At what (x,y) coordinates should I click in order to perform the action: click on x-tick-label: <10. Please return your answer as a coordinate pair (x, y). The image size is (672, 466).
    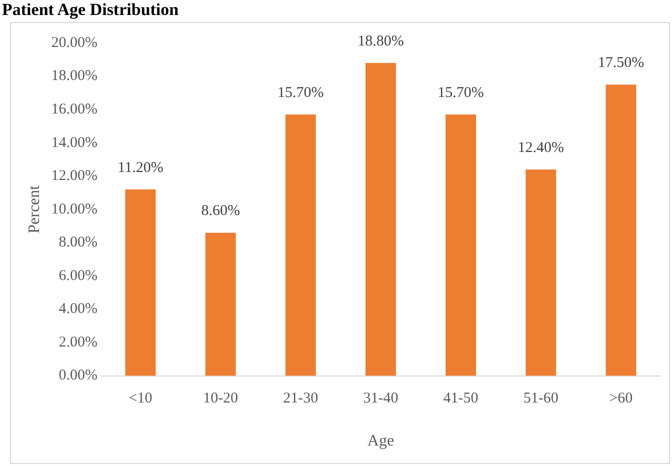
    Looking at the image, I should click on (140, 398).